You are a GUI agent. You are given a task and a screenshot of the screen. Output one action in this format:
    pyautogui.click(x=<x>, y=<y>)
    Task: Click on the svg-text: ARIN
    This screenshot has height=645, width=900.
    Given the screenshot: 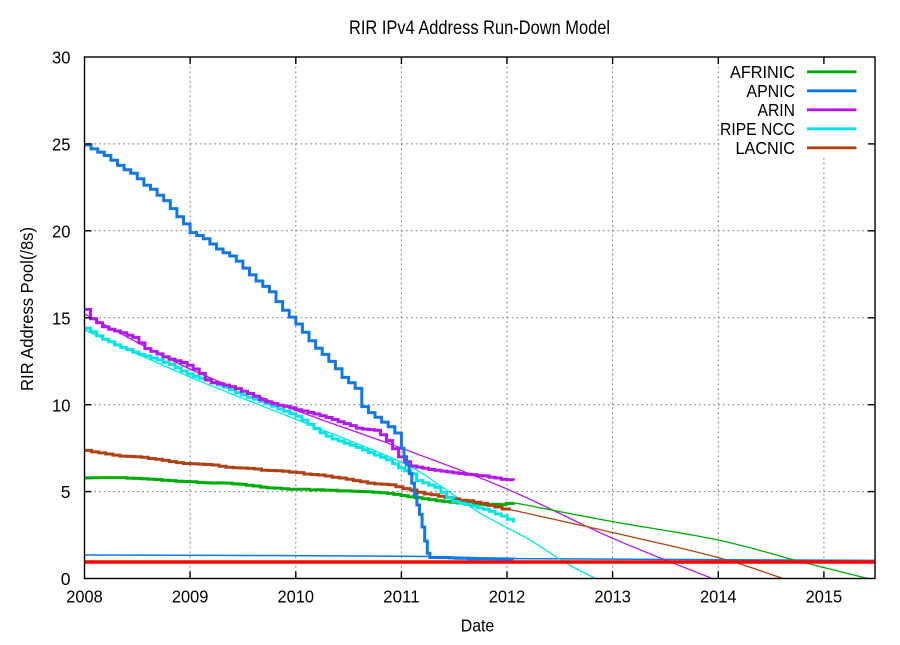 What is the action you would take?
    pyautogui.click(x=777, y=110)
    